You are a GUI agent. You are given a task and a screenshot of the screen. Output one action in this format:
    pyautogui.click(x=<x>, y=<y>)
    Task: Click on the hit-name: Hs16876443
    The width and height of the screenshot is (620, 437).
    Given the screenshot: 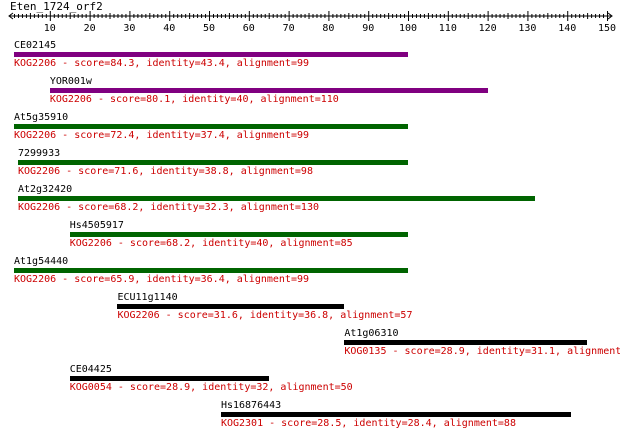 What is the action you would take?
    pyautogui.click(x=251, y=405)
    